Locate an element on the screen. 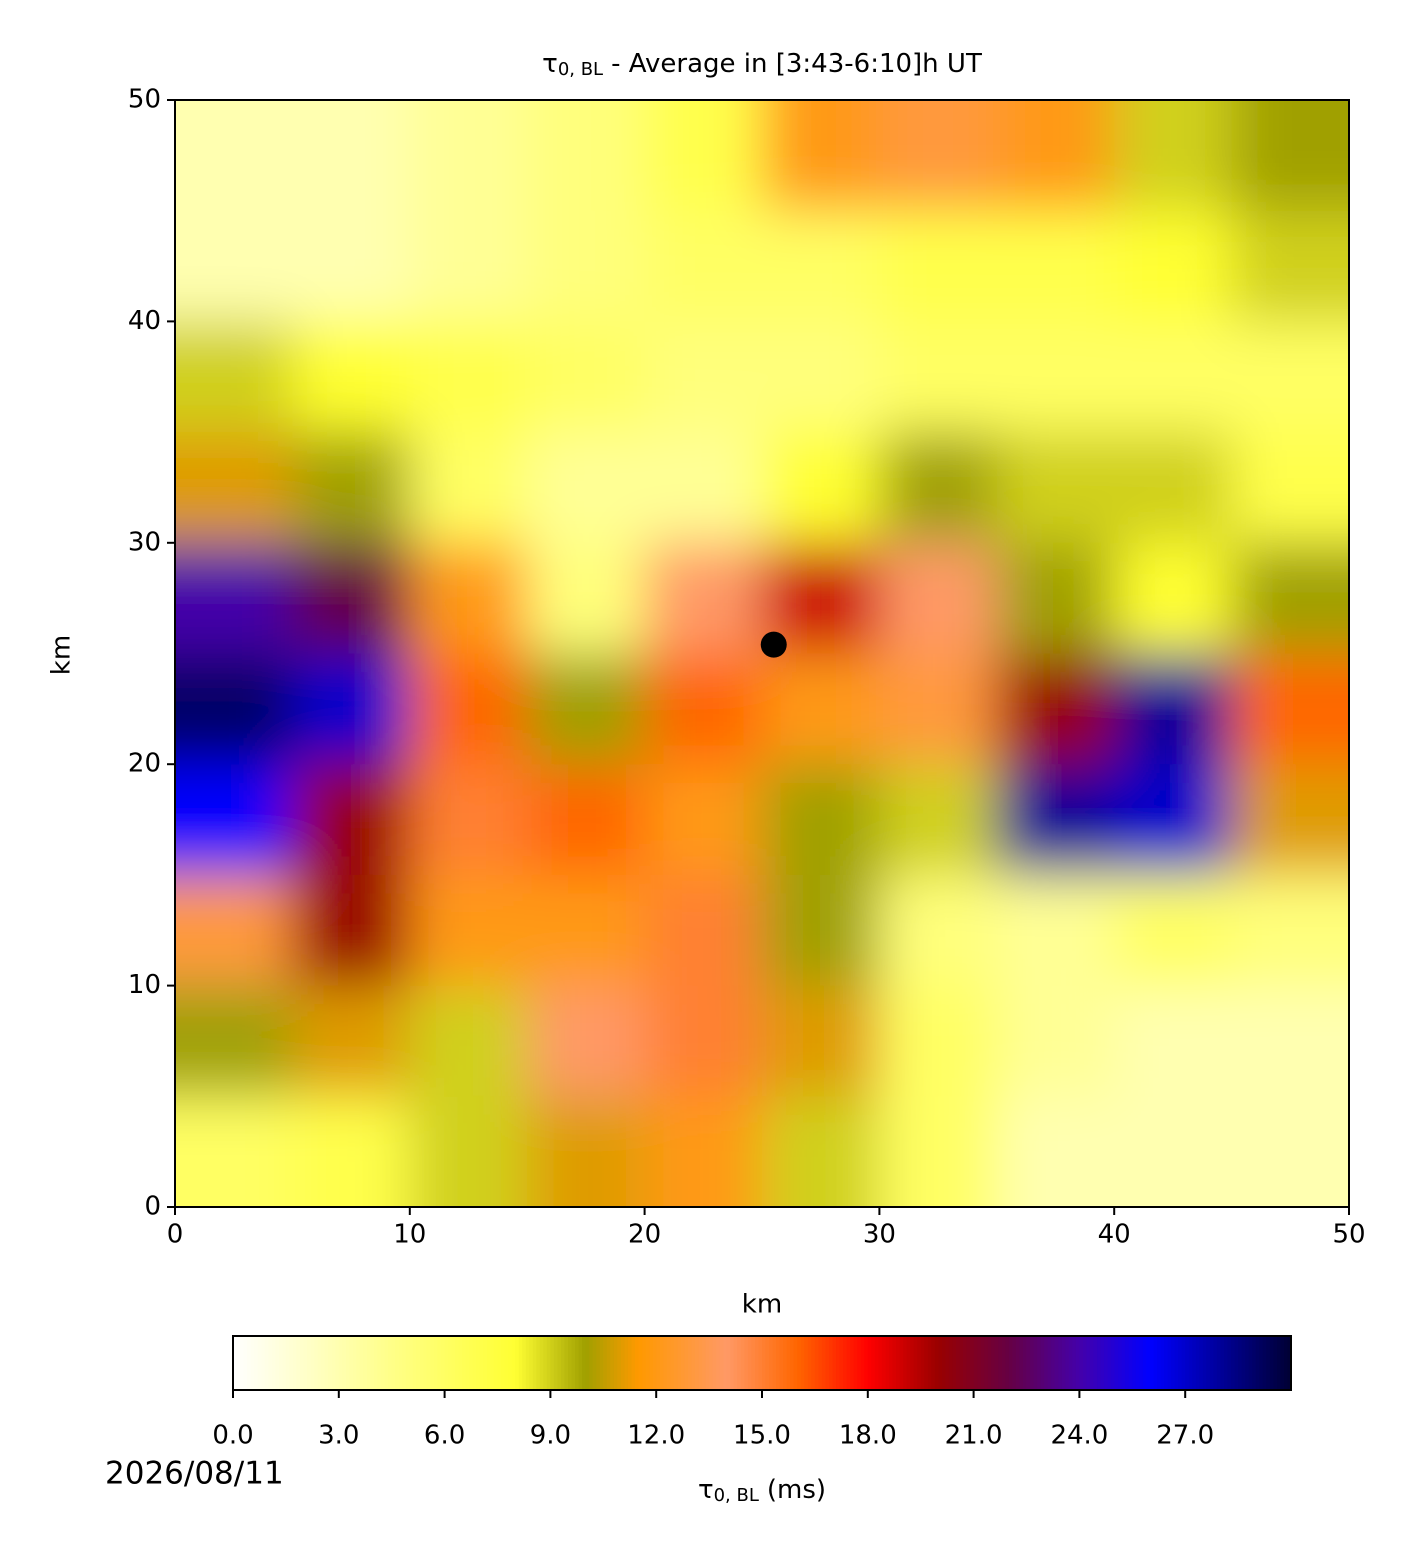 The height and width of the screenshot is (1564, 1418). y-tick-label: 20 is located at coordinates (144, 764).